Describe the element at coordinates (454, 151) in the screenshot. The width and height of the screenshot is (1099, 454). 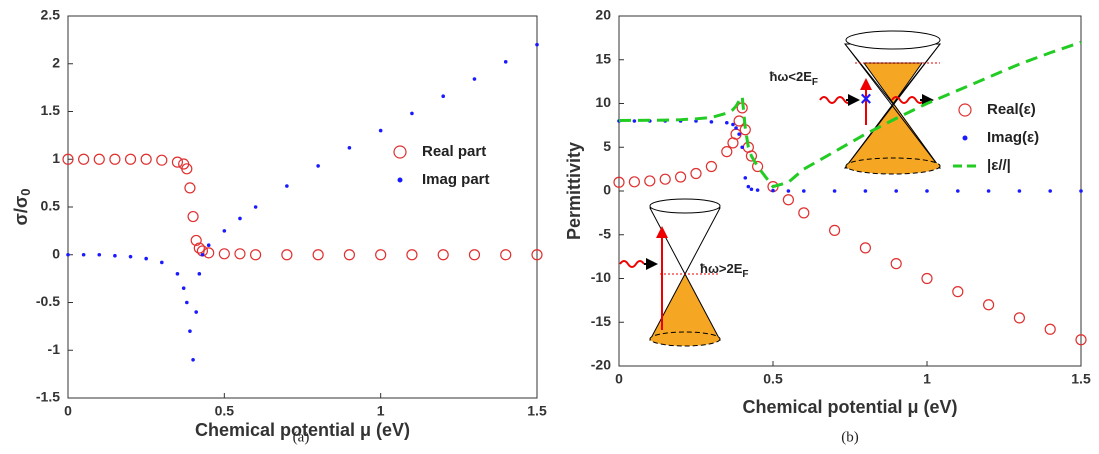
I see `legend-label: Real part` at that location.